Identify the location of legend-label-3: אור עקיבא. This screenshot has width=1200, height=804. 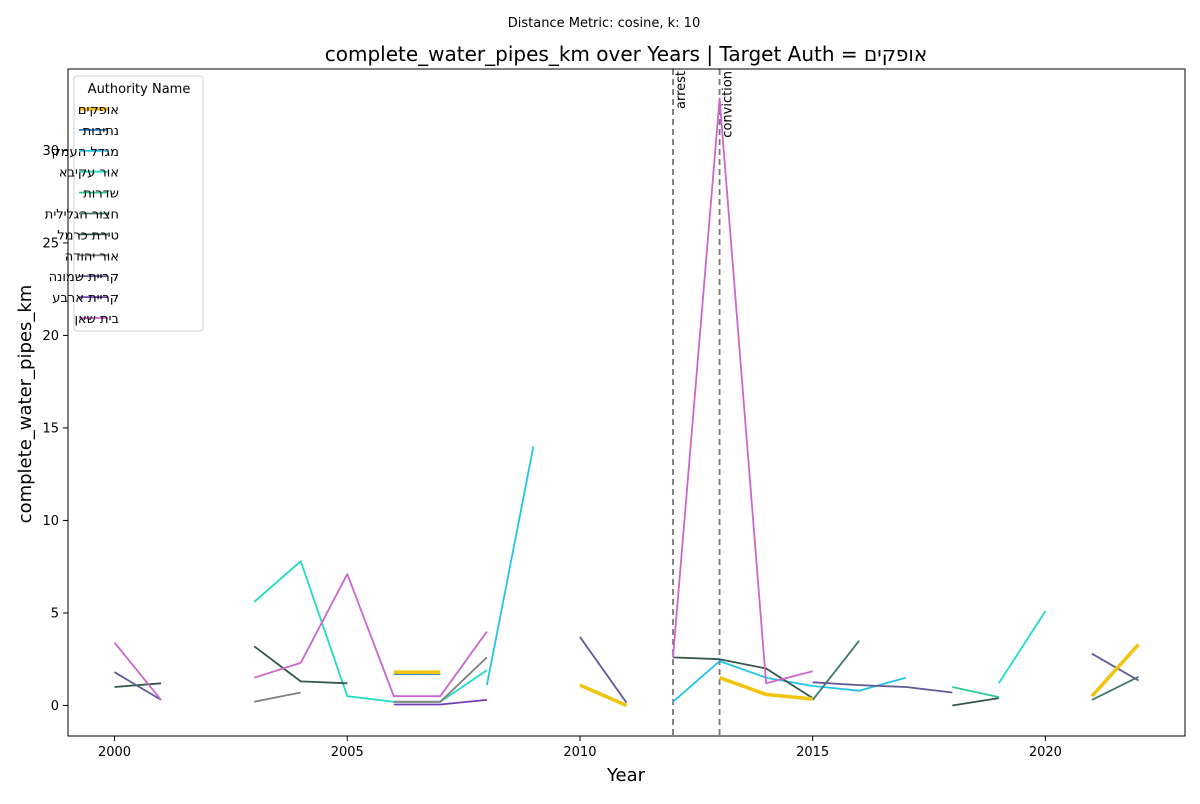
(89, 173).